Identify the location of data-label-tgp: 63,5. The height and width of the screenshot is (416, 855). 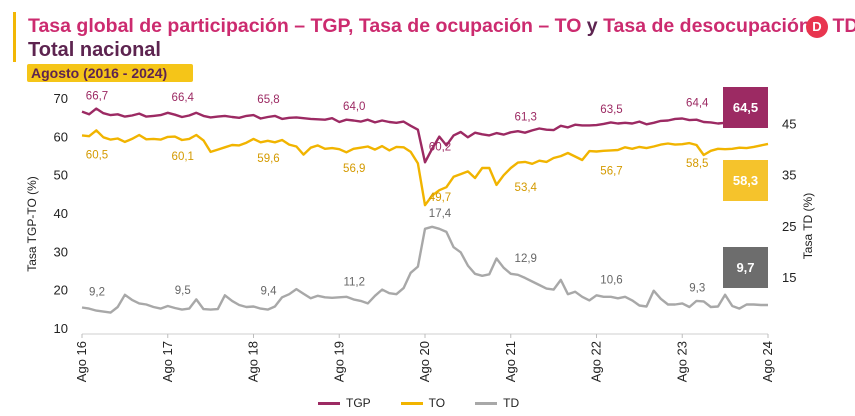
(611, 110).